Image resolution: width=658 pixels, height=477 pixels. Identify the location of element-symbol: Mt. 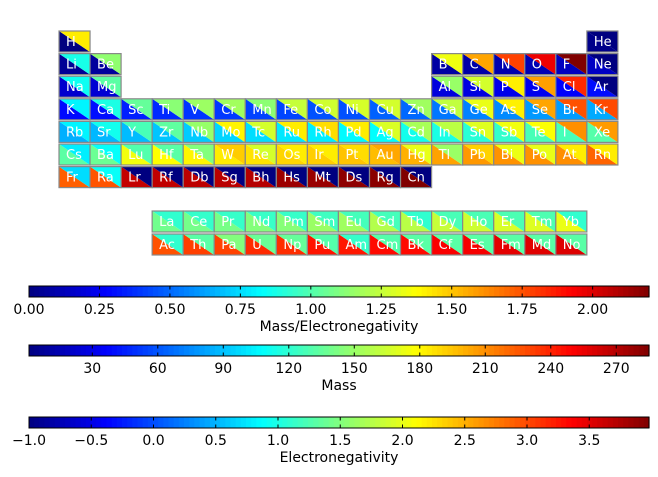
(322, 178).